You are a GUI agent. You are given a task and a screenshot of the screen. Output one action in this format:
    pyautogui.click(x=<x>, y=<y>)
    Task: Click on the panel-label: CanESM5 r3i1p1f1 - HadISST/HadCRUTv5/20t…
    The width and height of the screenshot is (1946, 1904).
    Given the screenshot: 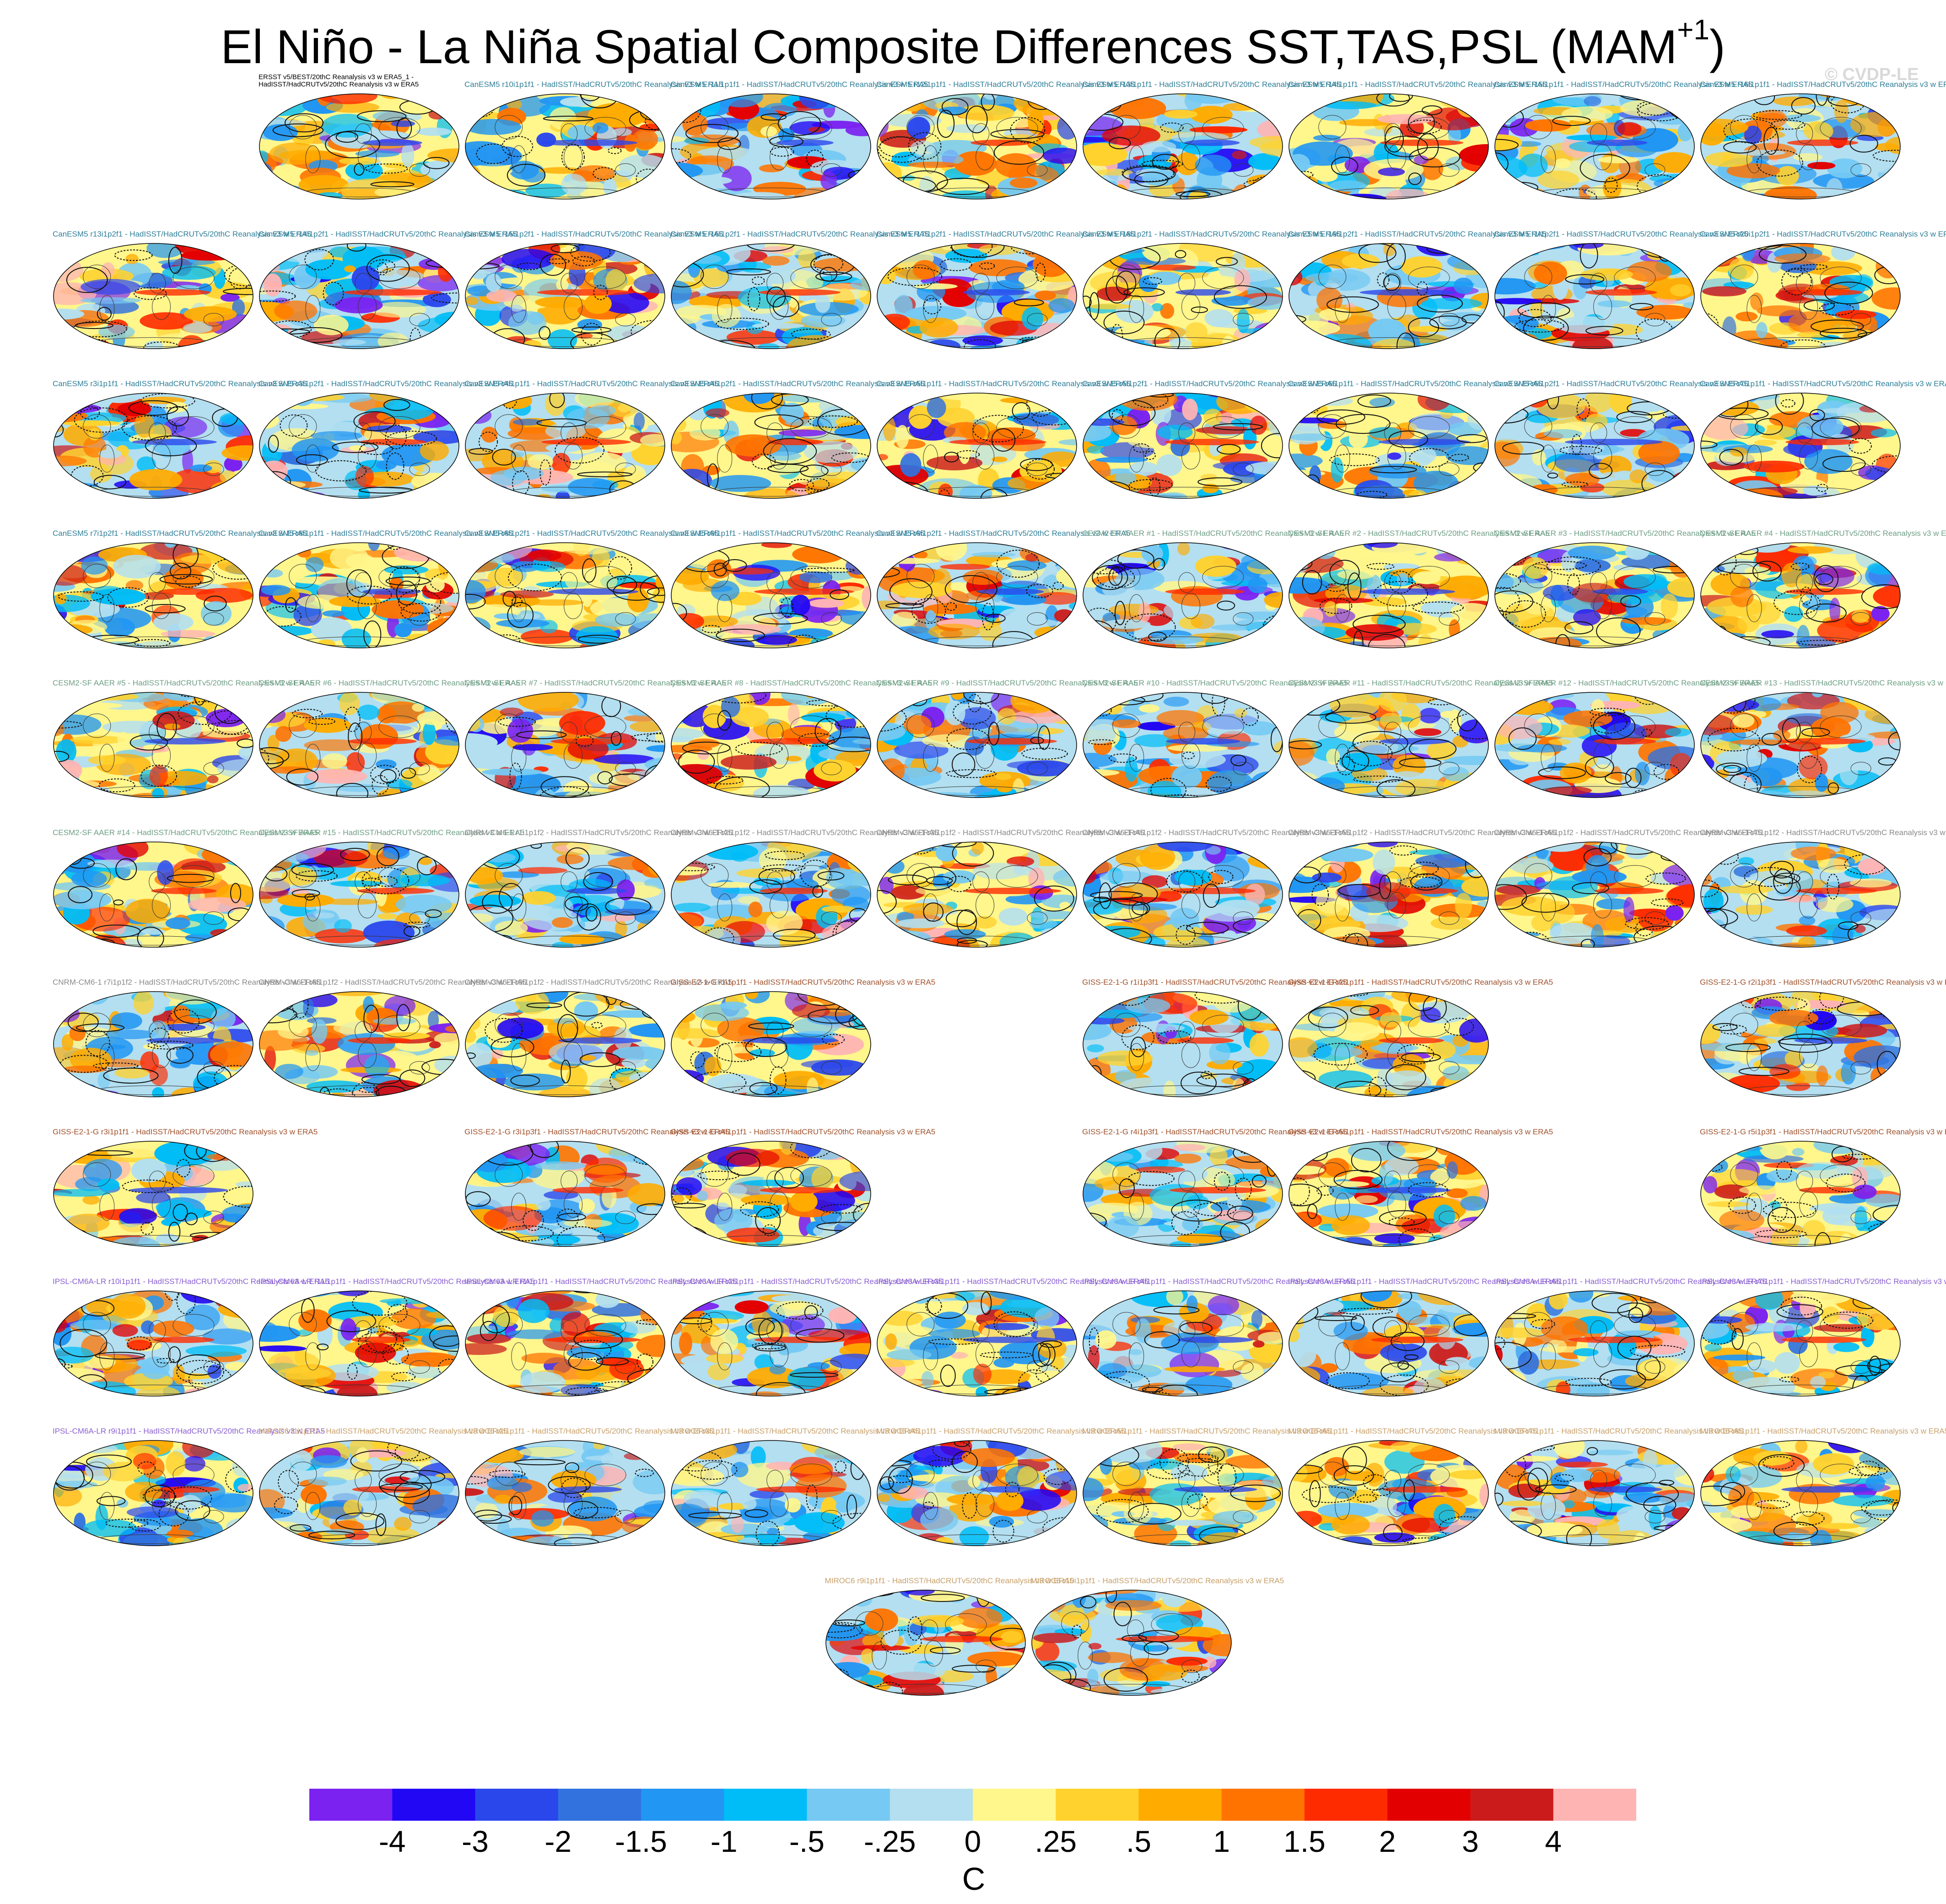 What is the action you would take?
    pyautogui.click(x=180, y=383)
    